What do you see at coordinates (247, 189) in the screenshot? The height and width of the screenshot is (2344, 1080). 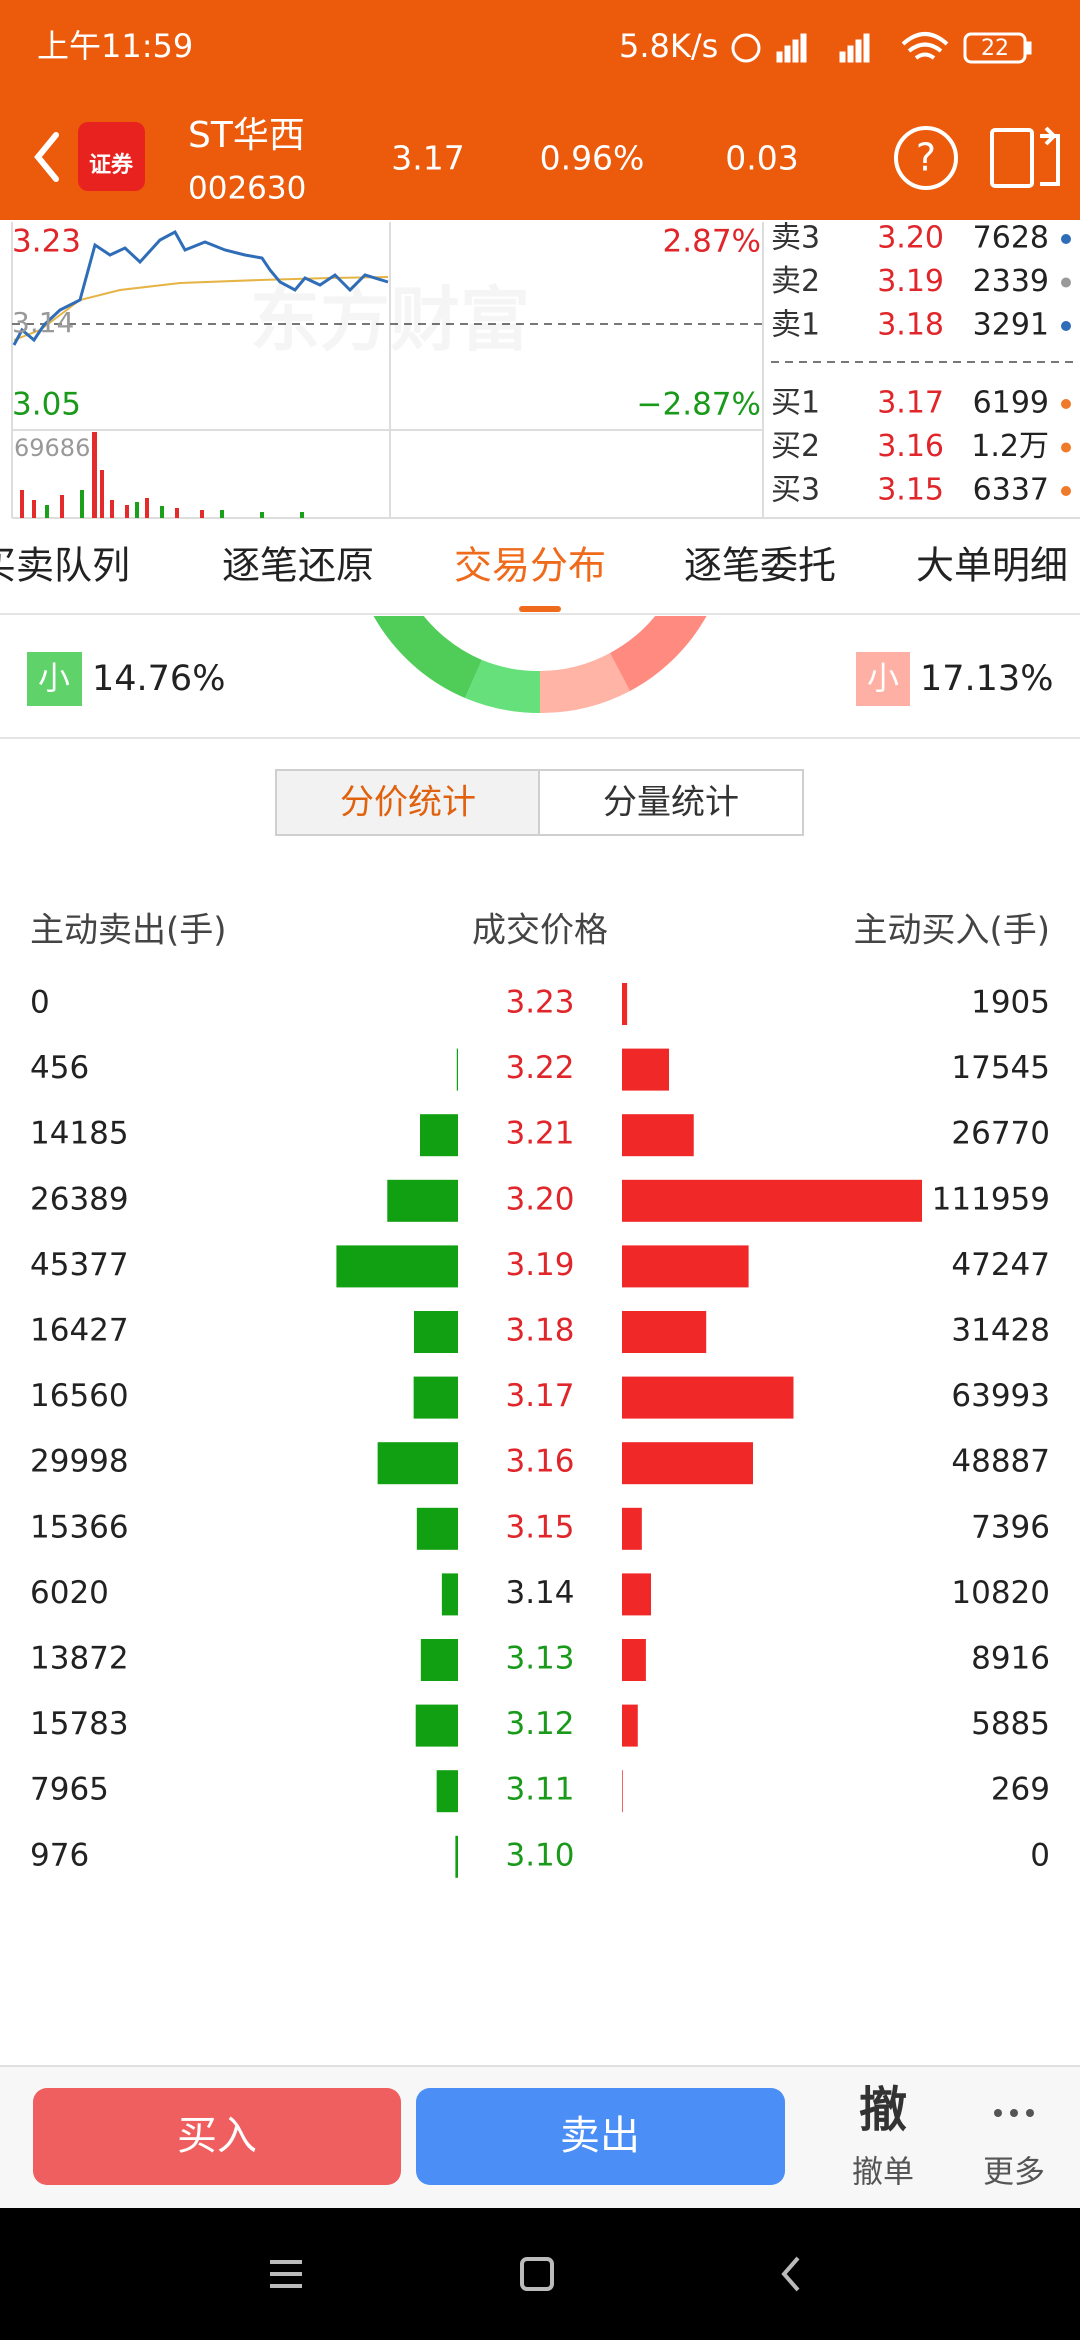 I see `stock-code: 002630` at bounding box center [247, 189].